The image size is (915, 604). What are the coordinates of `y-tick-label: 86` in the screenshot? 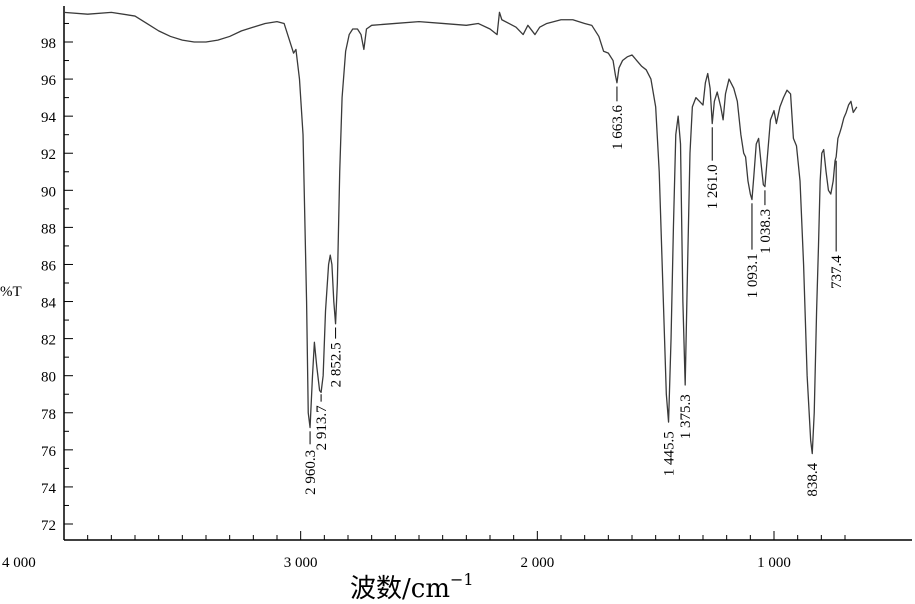 It's located at (49, 266).